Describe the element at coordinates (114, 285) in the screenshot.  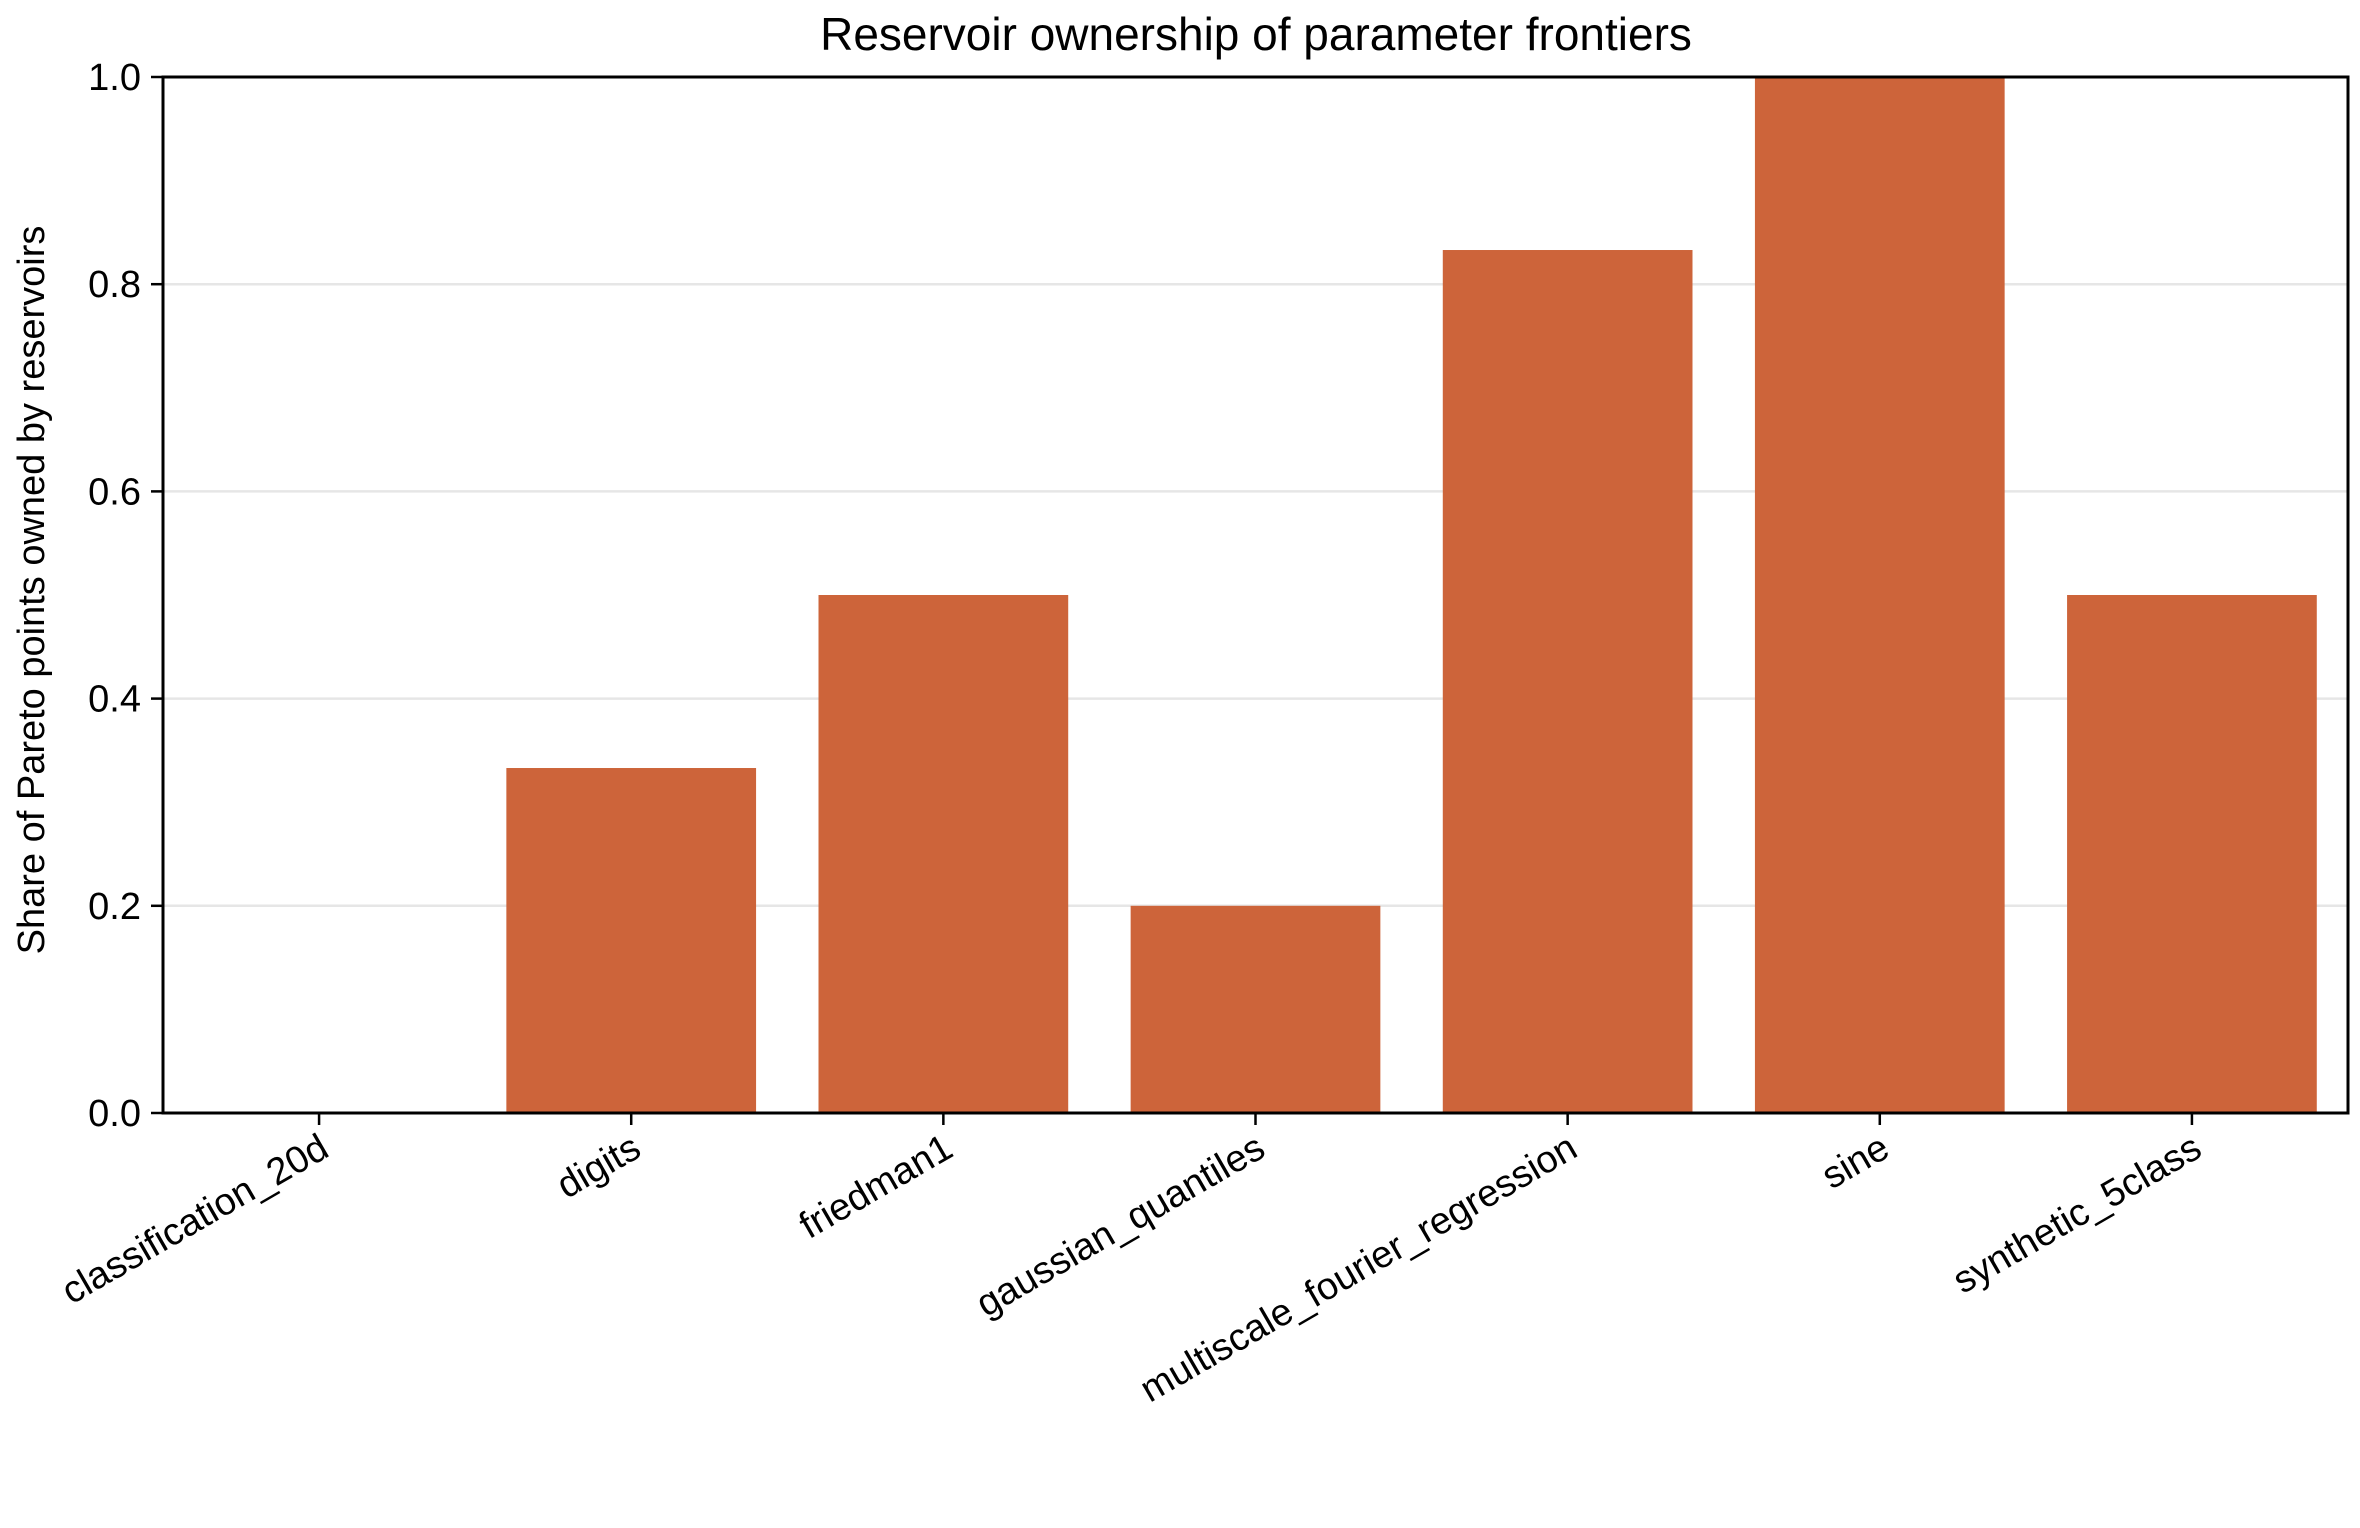
I see `y-tick-label: 0.8` at that location.